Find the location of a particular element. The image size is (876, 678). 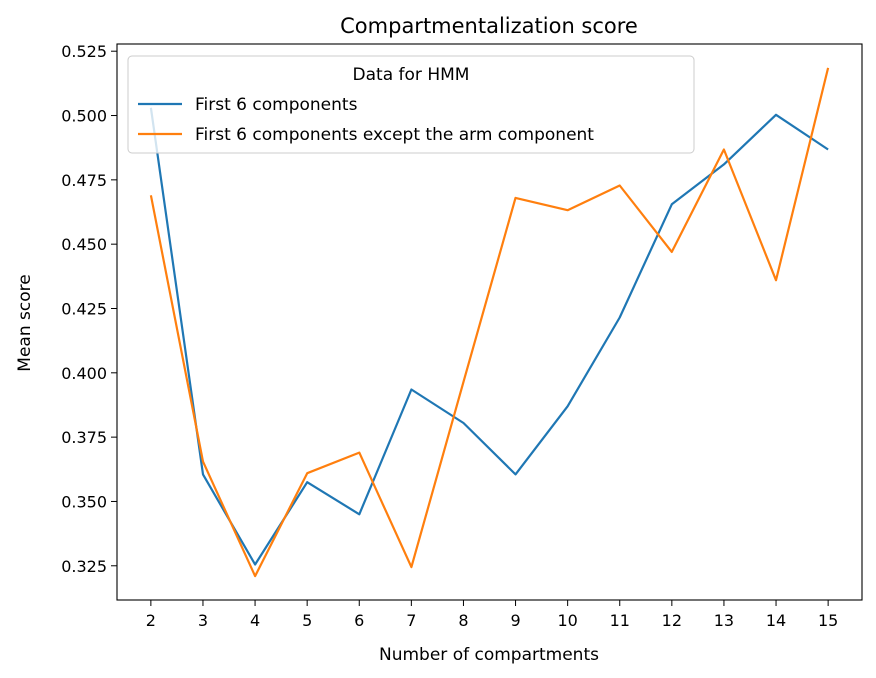

x-tick-label: 9 is located at coordinates (515, 620).